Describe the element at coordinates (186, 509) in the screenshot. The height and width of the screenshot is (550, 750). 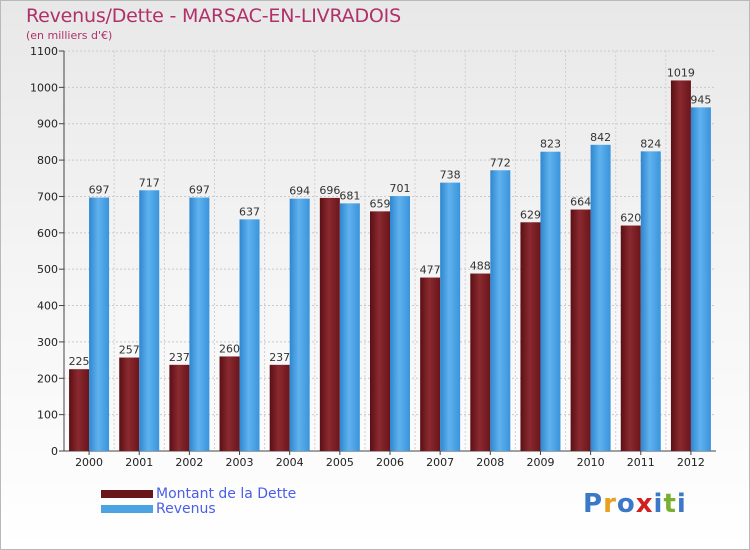
I see `legend-label-revenus: Revenus` at that location.